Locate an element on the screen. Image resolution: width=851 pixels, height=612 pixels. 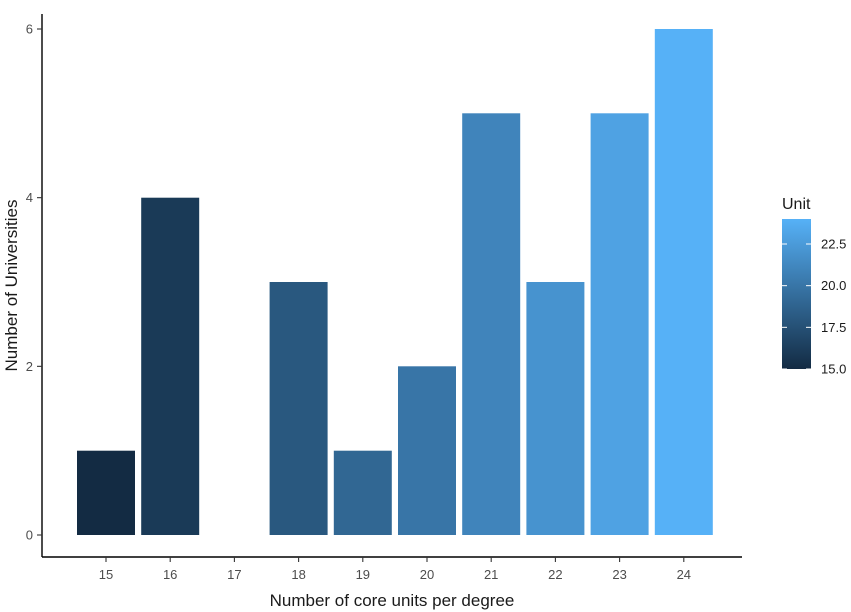
x-tick-label: 24 is located at coordinates (684, 574).